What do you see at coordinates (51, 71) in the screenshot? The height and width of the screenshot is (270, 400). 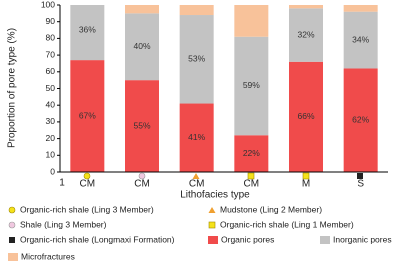 I see `y-tick-label: 60` at bounding box center [51, 71].